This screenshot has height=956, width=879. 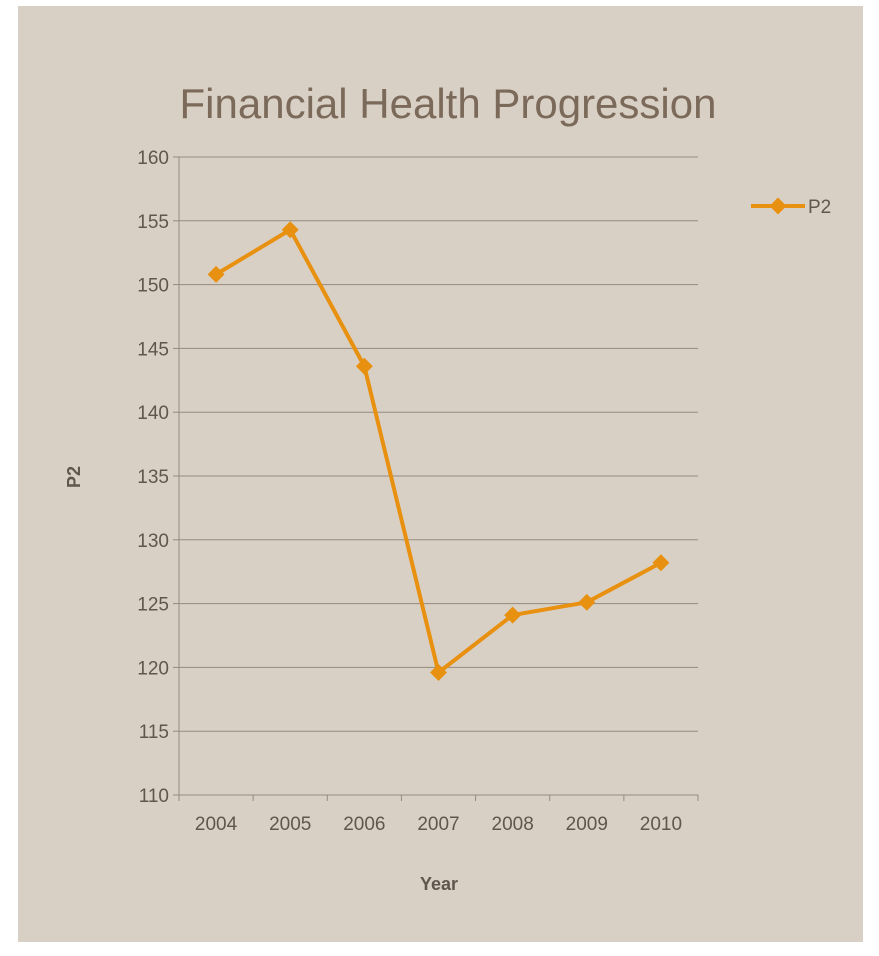 I want to click on x-tick-label: 2004, so click(x=216, y=824).